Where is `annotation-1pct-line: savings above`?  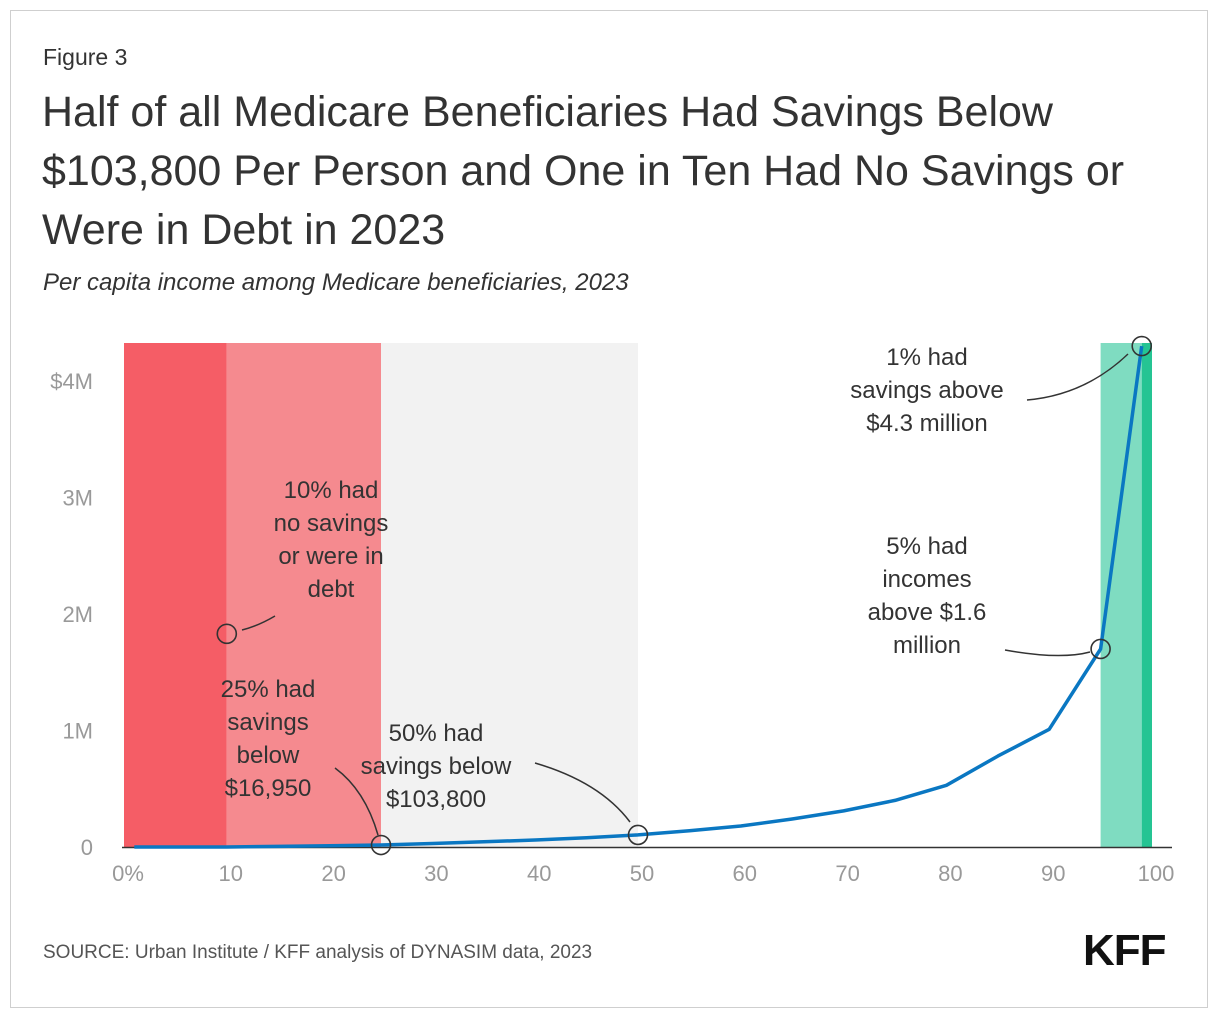 annotation-1pct-line: savings above is located at coordinates (926, 390).